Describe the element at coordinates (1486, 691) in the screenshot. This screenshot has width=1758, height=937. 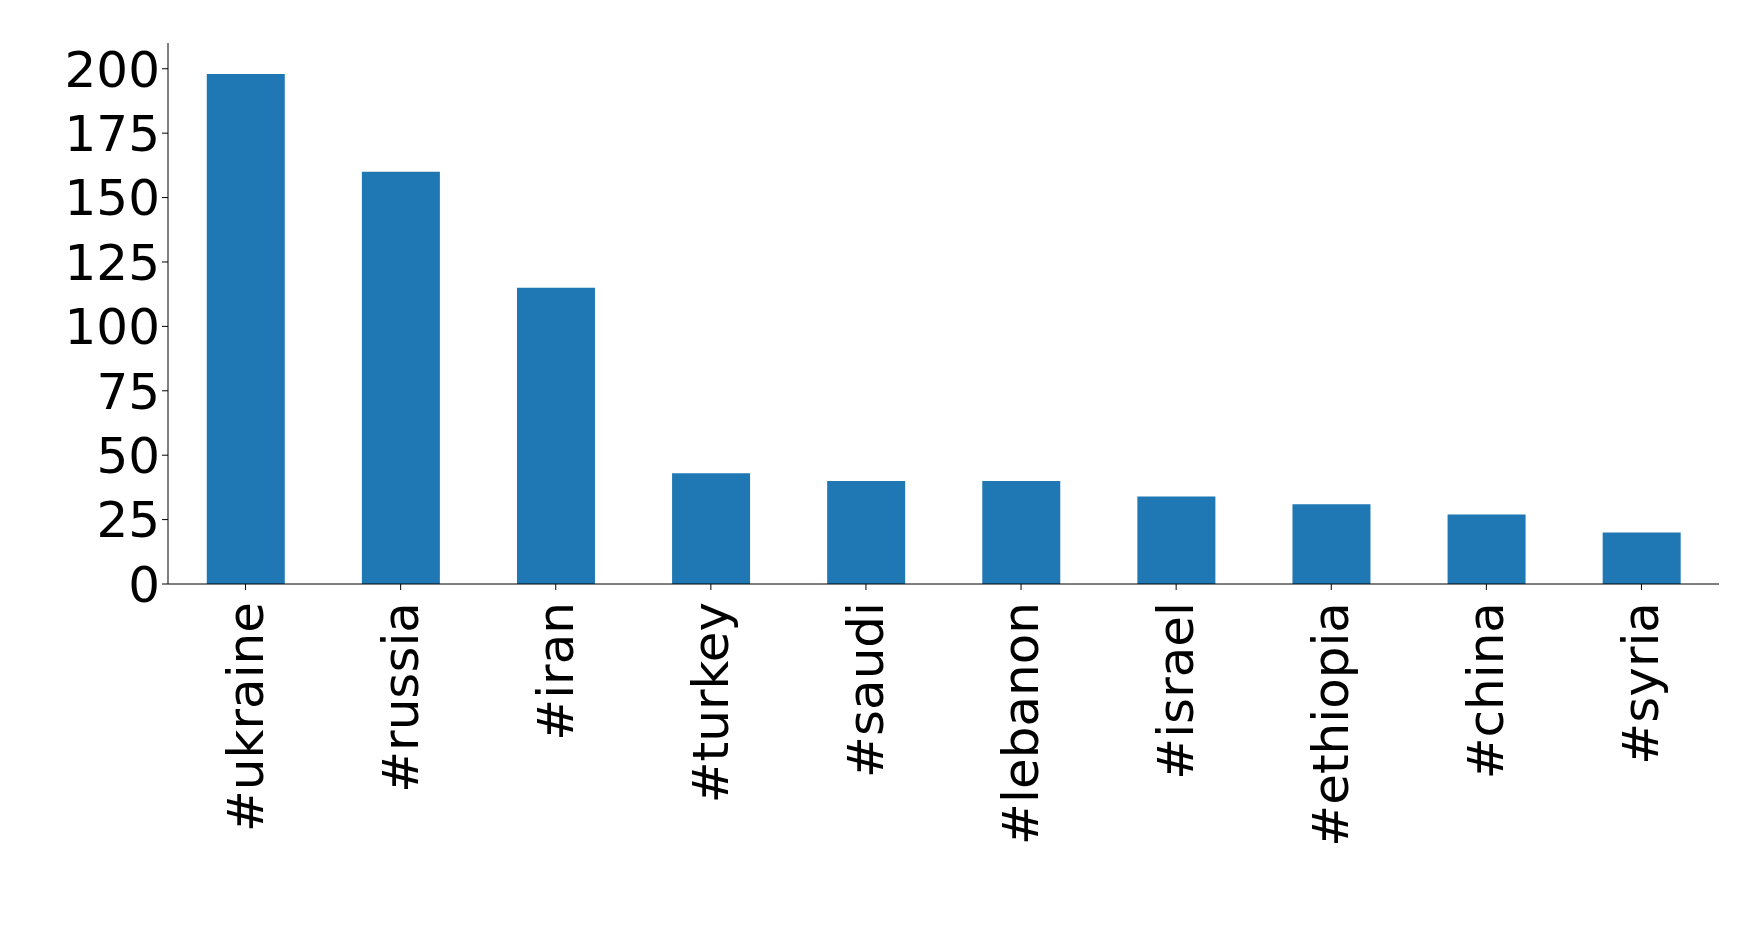
I see `x-tick-label: #china` at that location.